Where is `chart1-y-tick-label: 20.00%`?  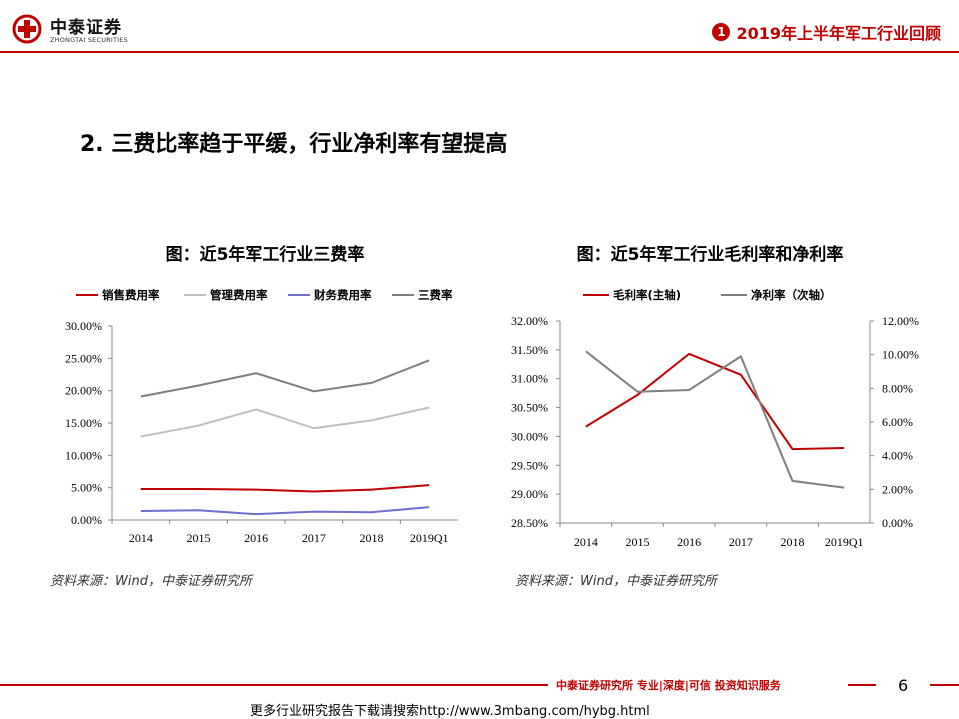 chart1-y-tick-label: 20.00% is located at coordinates (83, 391).